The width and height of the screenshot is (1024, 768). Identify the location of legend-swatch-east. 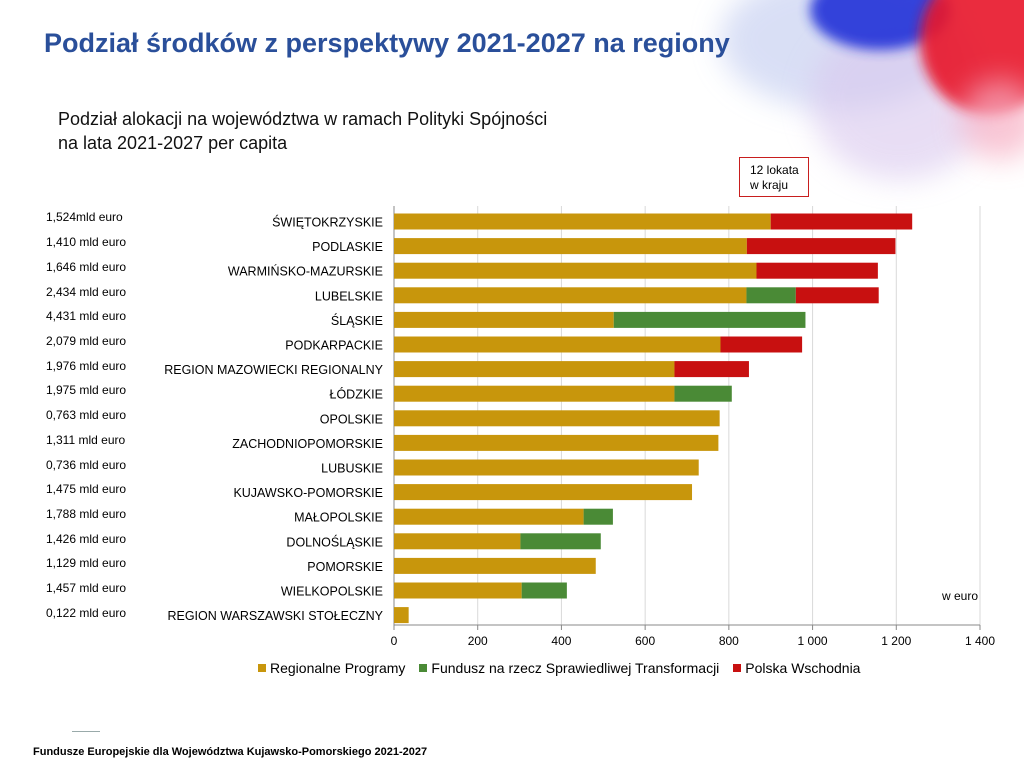
(737, 668).